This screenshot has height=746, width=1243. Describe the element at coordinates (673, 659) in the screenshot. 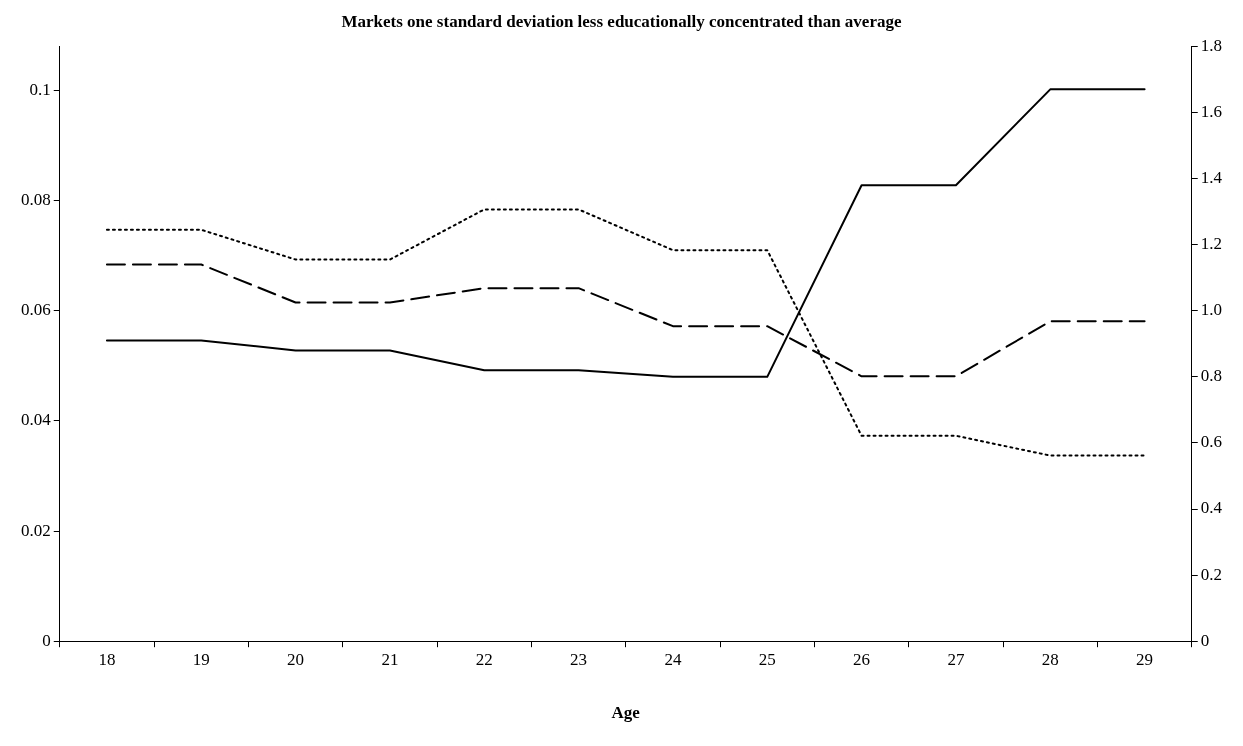

I see `x-tick-label: 24` at that location.